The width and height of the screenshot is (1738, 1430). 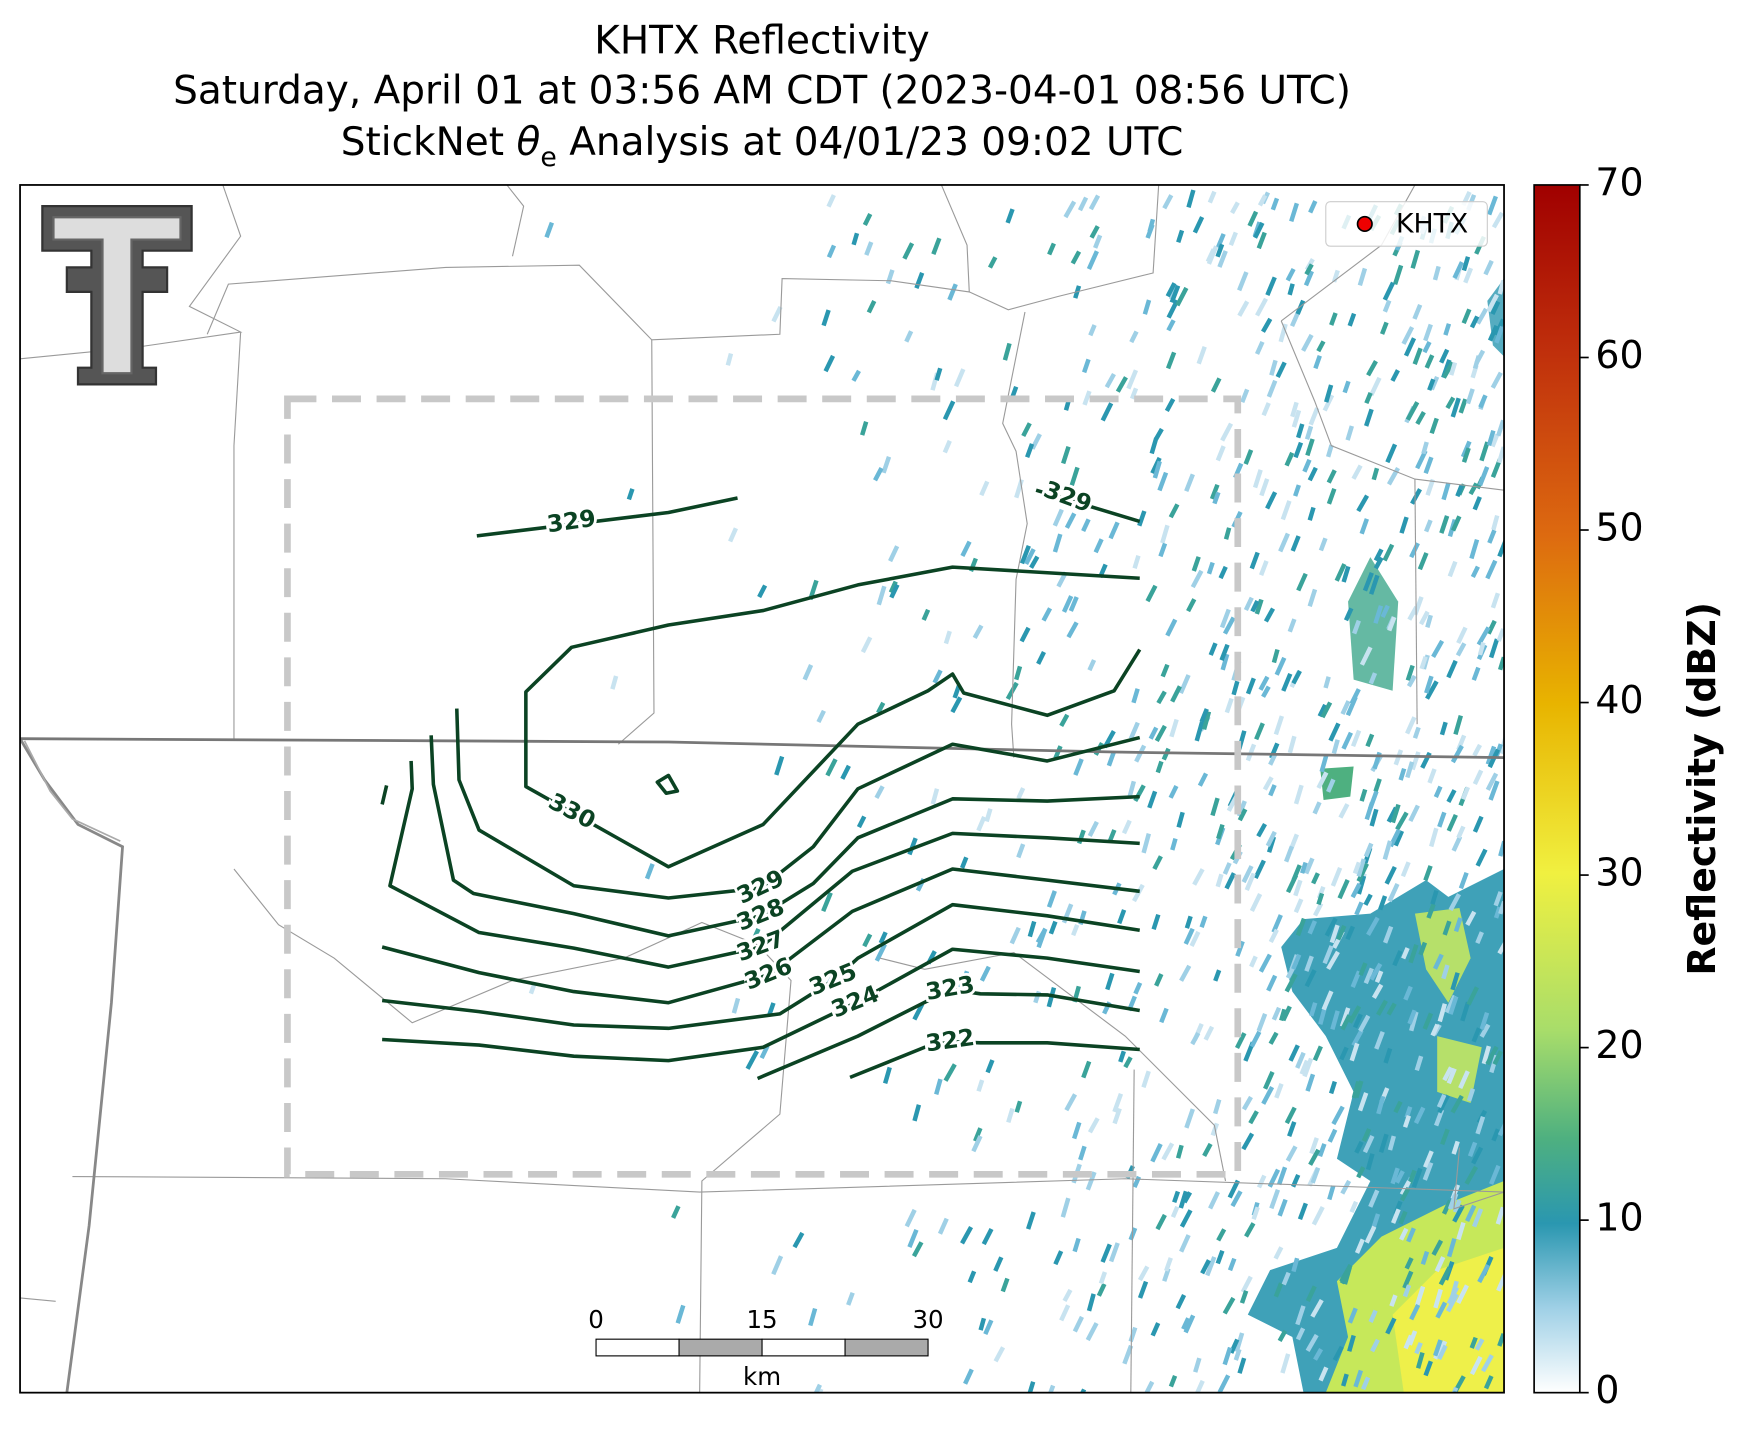 What do you see at coordinates (422, 142) in the screenshot?
I see `subtitle-text: StickNet` at bounding box center [422, 142].